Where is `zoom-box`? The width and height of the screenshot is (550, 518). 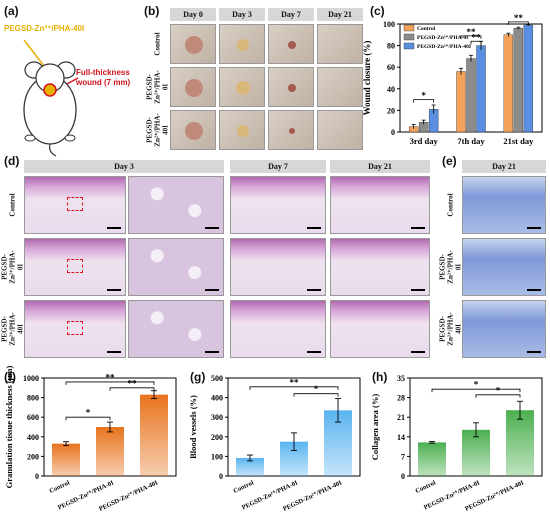
zoom-box is located at coordinates (75, 266).